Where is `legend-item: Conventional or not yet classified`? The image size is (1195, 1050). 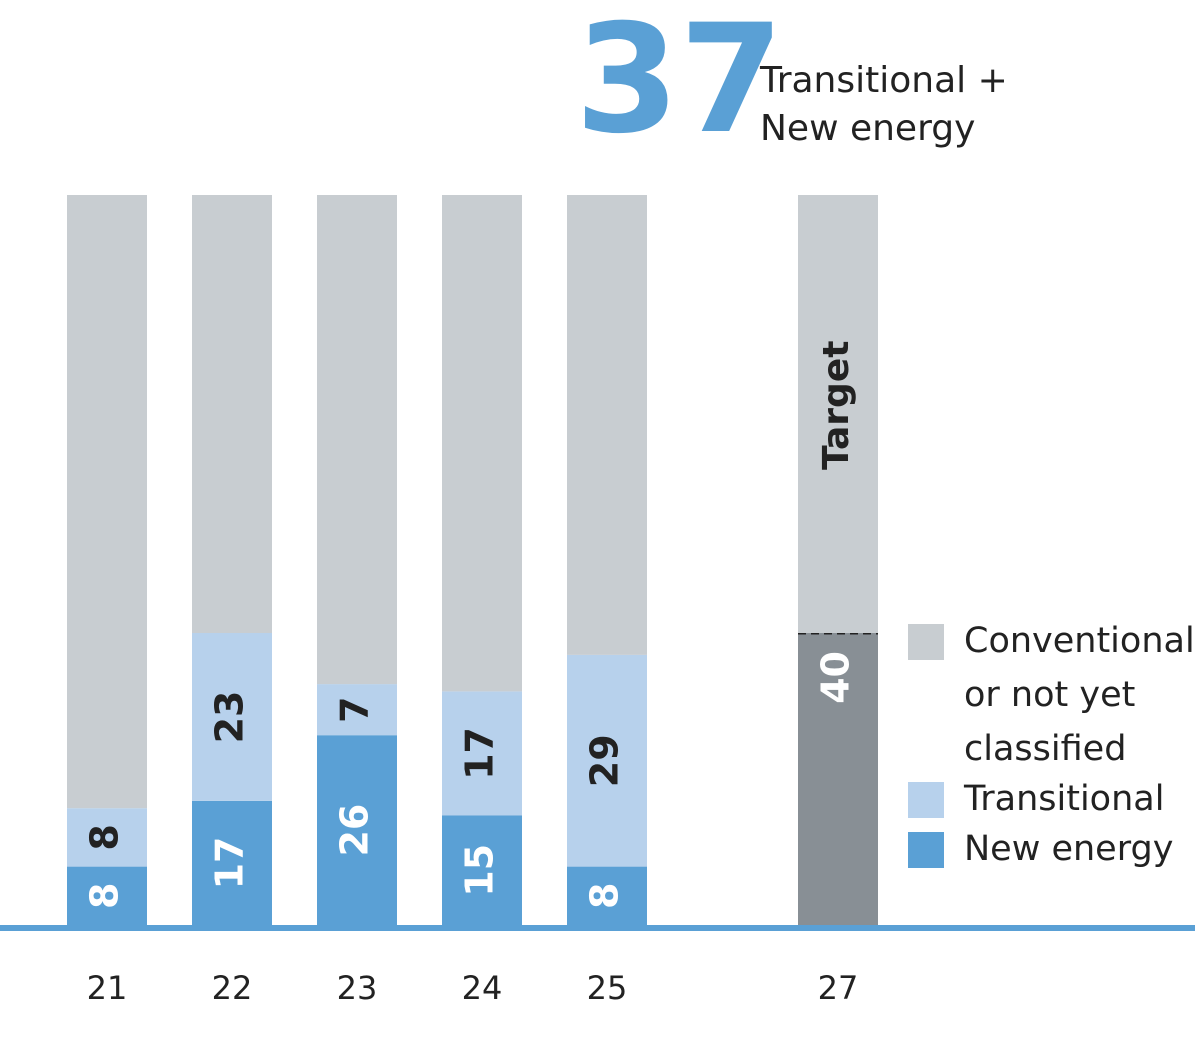 legend-item: Conventional or not yet classified is located at coordinates (1051, 698).